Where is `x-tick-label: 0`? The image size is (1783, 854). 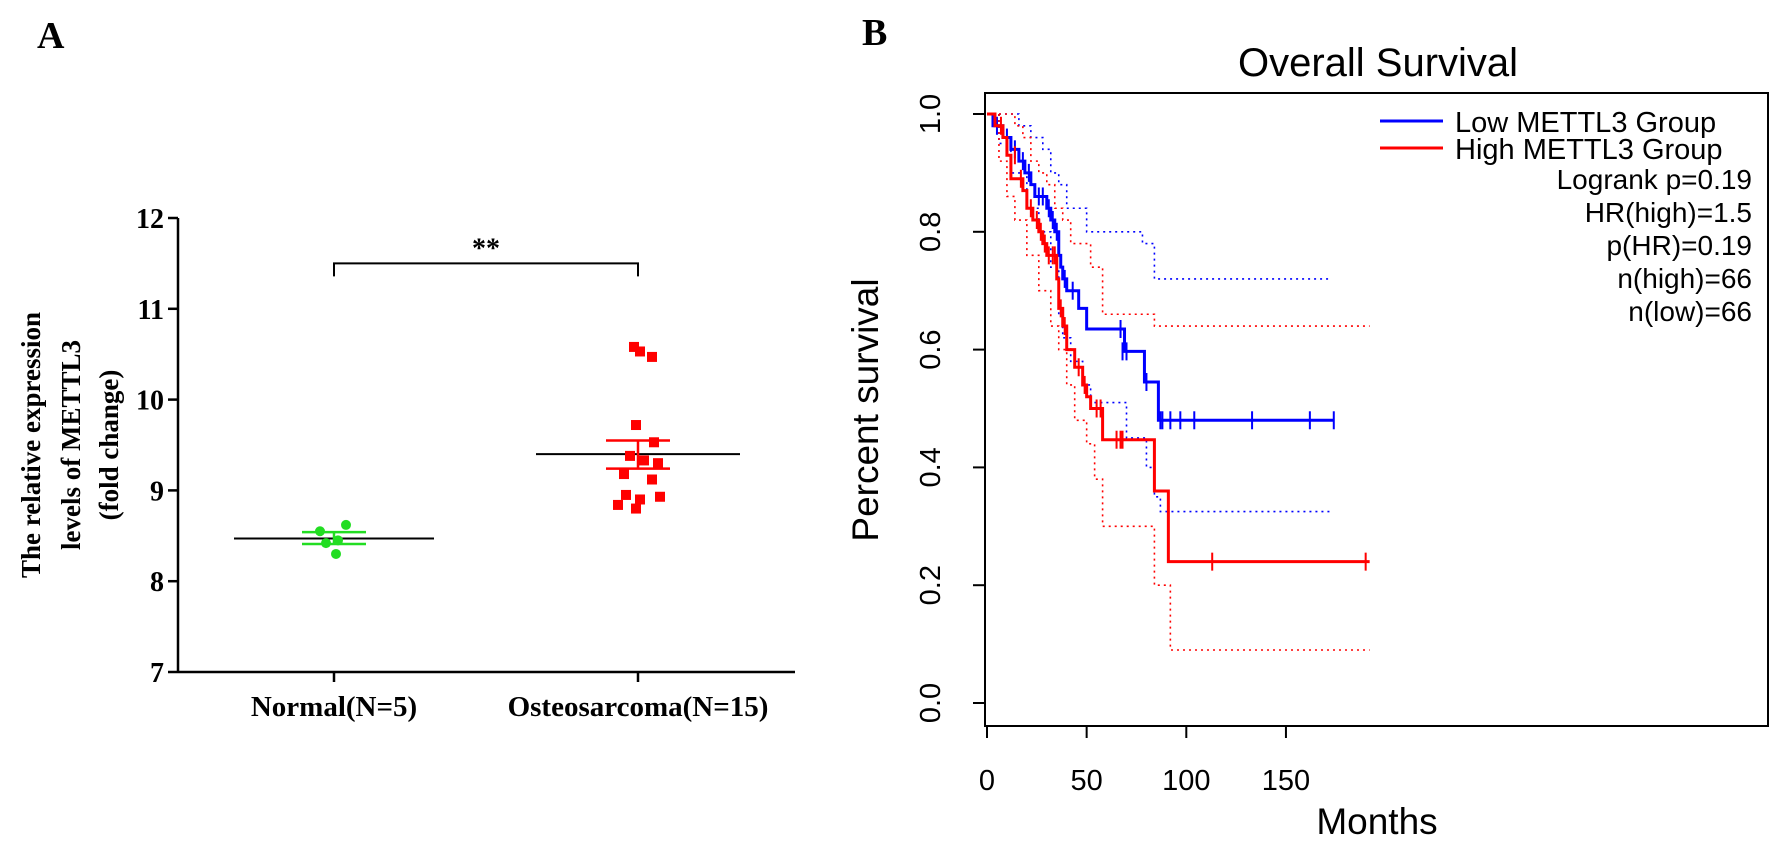
x-tick-label: 0 is located at coordinates (987, 781).